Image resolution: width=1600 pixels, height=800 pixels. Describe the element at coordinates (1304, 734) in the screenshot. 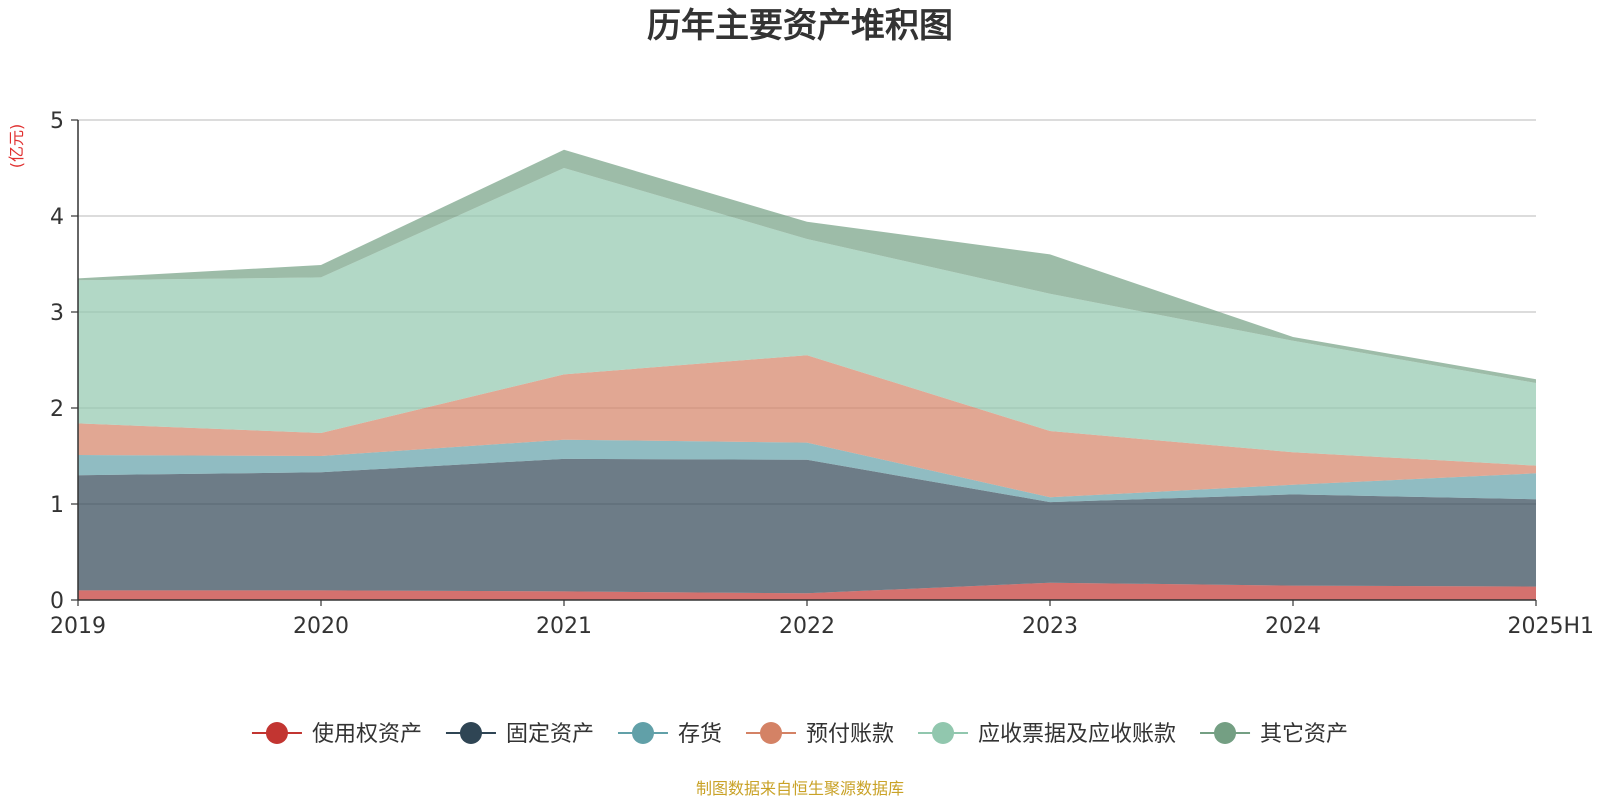

I see `legend-label: 其它资产` at that location.